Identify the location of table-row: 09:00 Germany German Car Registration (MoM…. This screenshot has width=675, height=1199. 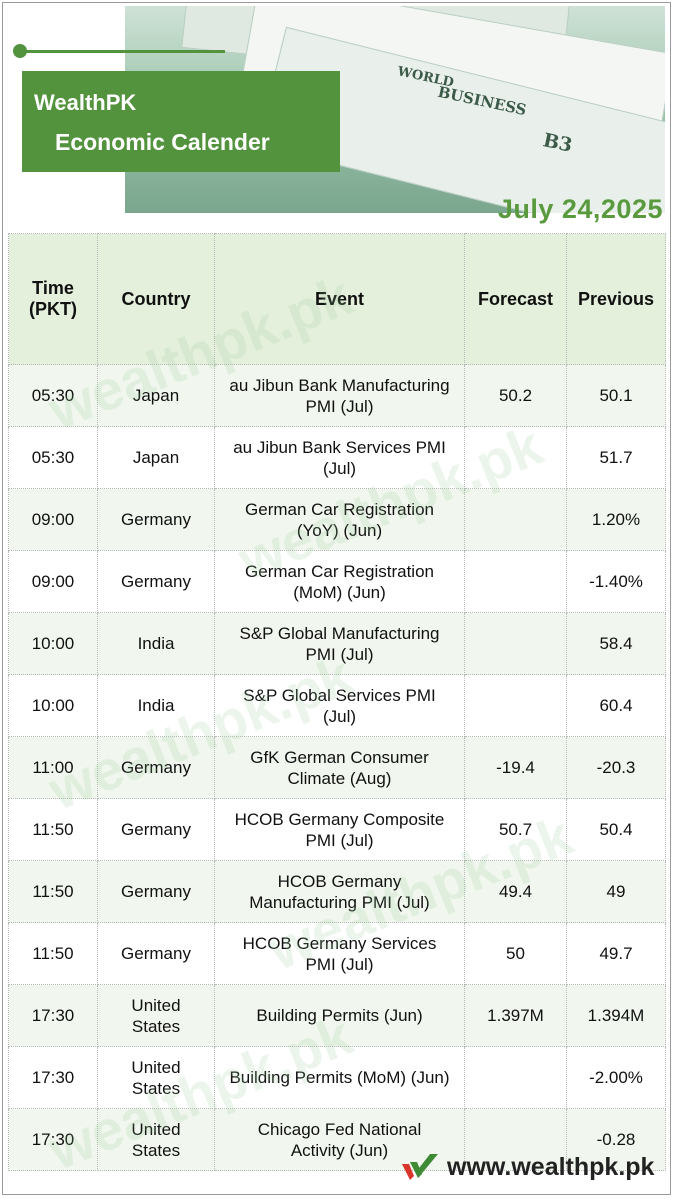
(337, 581).